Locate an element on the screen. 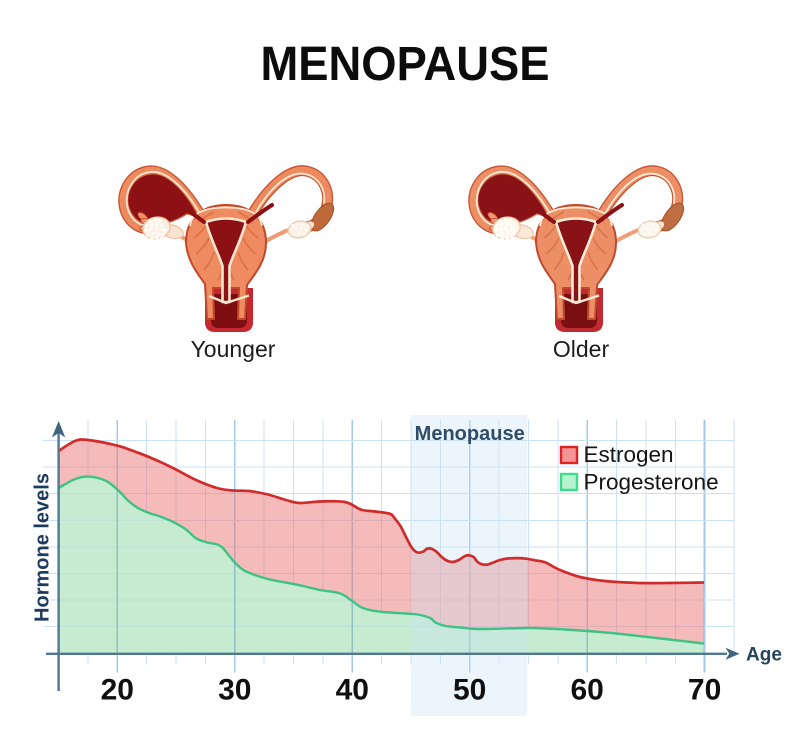 This screenshot has width=800, height=754. svg-text: 70 is located at coordinates (704, 690).